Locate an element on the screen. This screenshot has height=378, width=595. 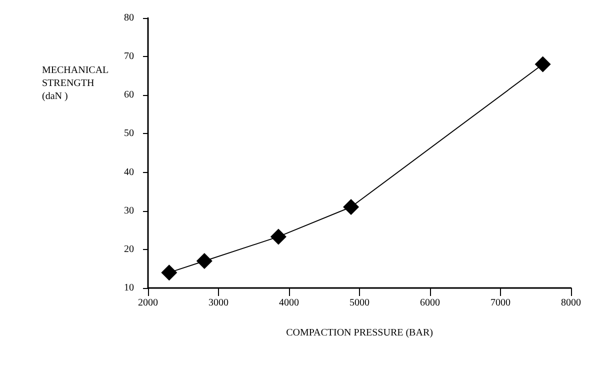
y-tick-label: 50 is located at coordinates (129, 134).